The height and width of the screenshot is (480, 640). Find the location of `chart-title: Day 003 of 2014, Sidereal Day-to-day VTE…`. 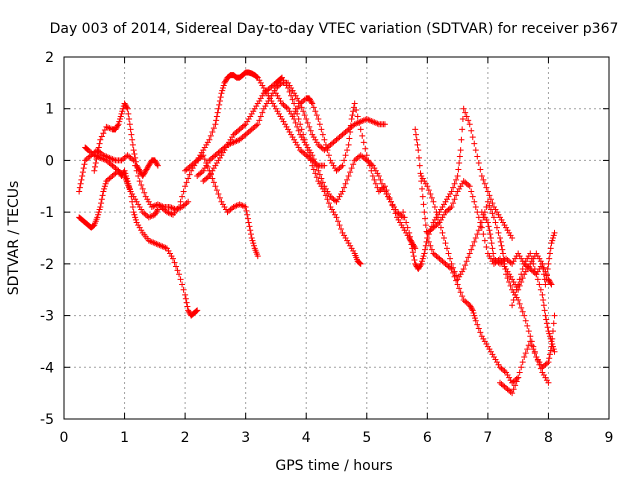

chart-title: Day 003 of 2014, Sidereal Day-to-day VTE… is located at coordinates (334, 29).